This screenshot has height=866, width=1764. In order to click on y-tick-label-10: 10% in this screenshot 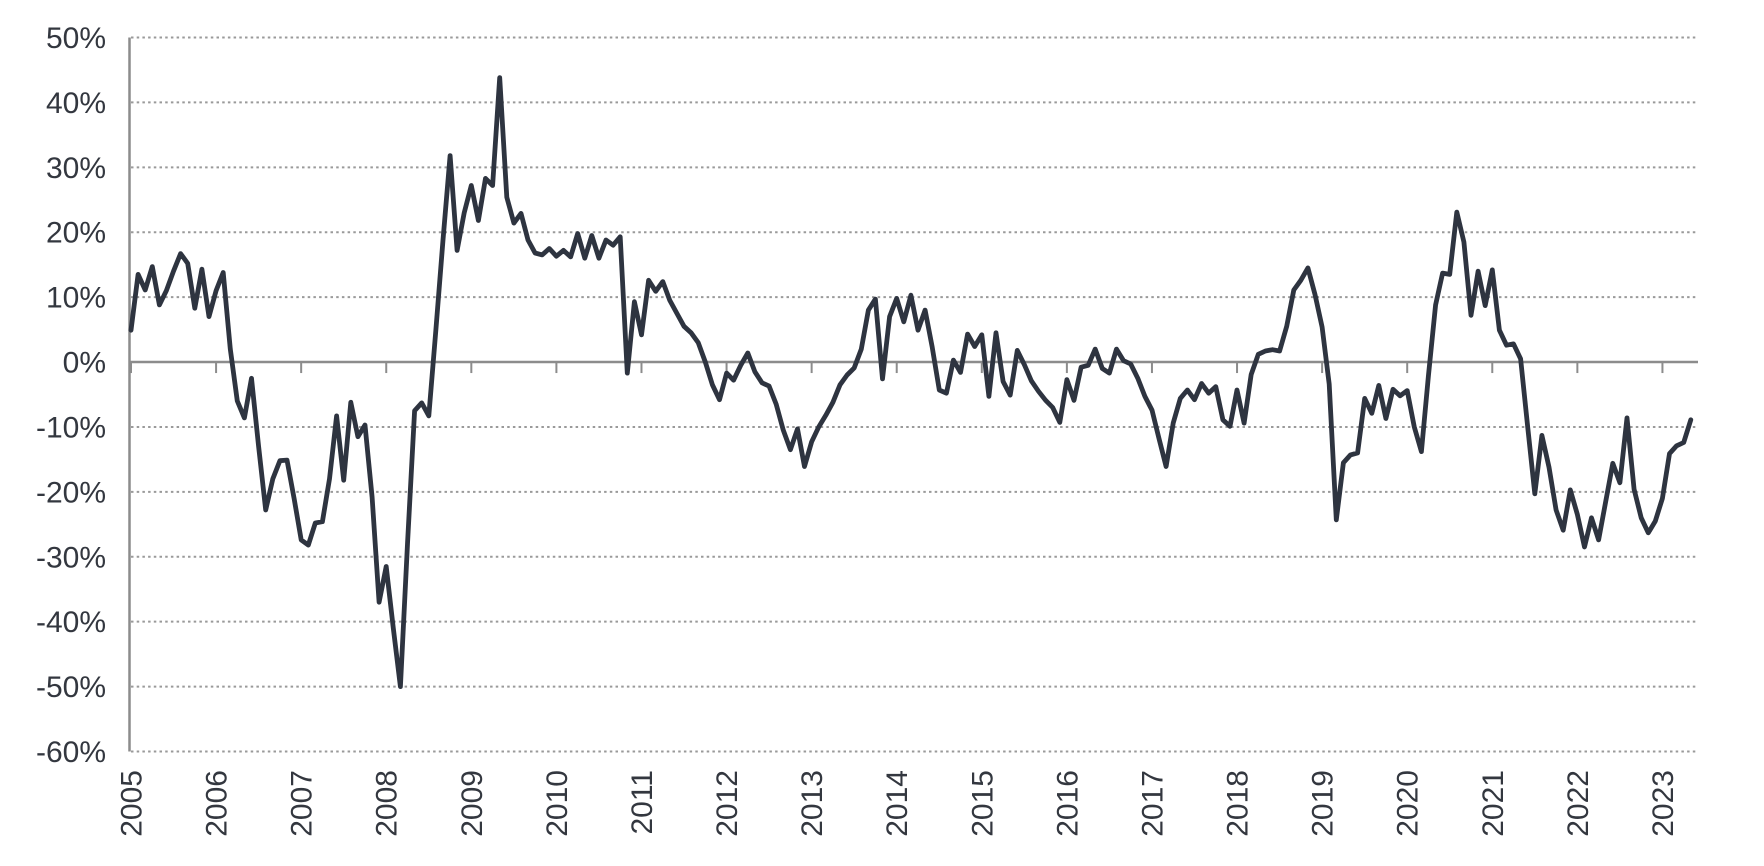, I will do `click(76, 298)`.